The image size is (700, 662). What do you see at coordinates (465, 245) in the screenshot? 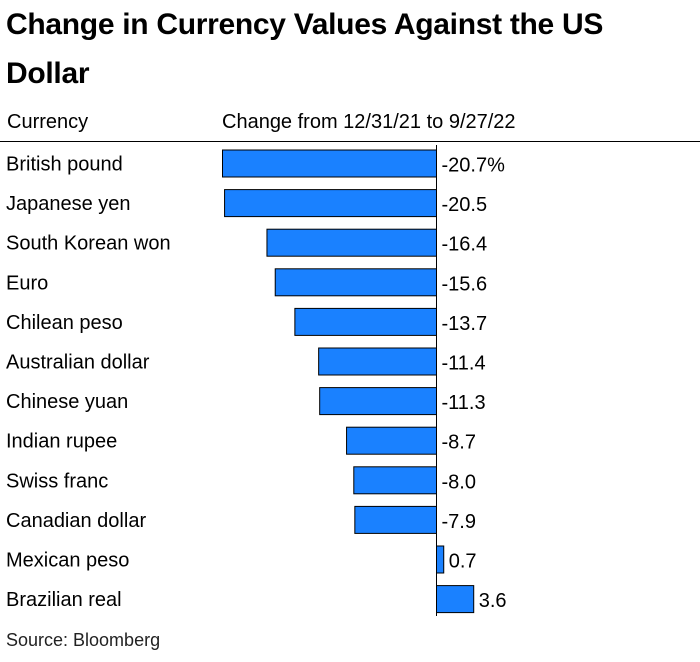
I see `value-label: -16.4` at bounding box center [465, 245].